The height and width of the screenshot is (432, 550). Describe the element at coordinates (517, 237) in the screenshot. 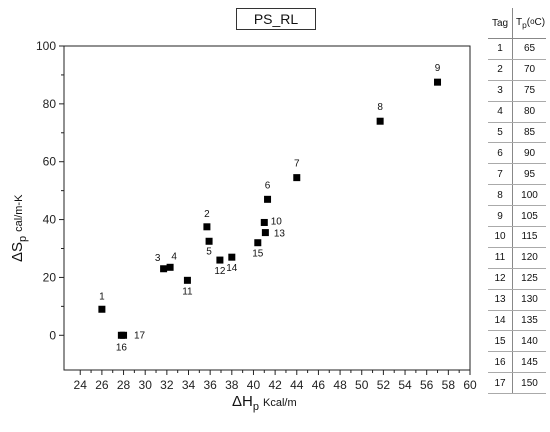

I see `table-row: 10 115` at that location.